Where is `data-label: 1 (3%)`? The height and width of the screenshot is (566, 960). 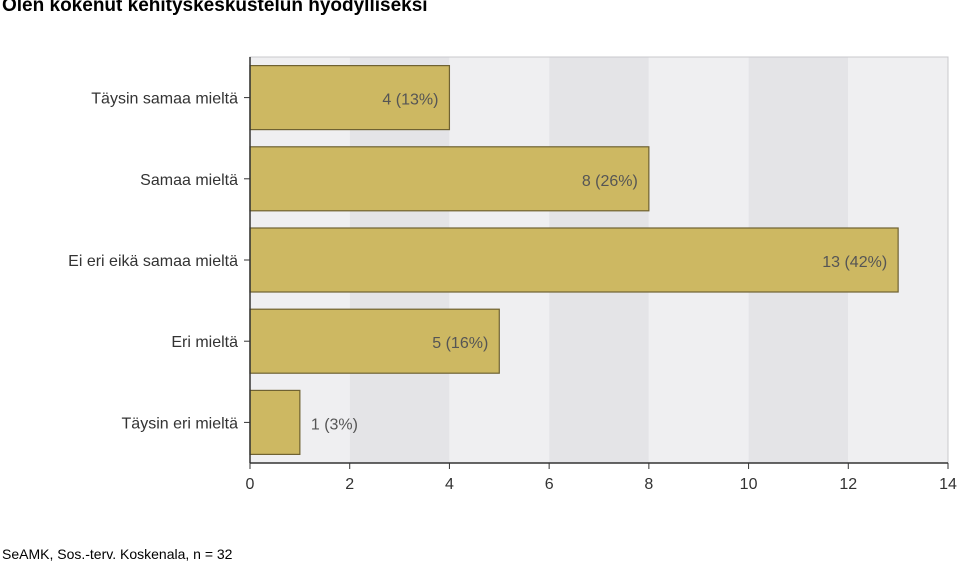 data-label: 1 (3%) is located at coordinates (334, 424).